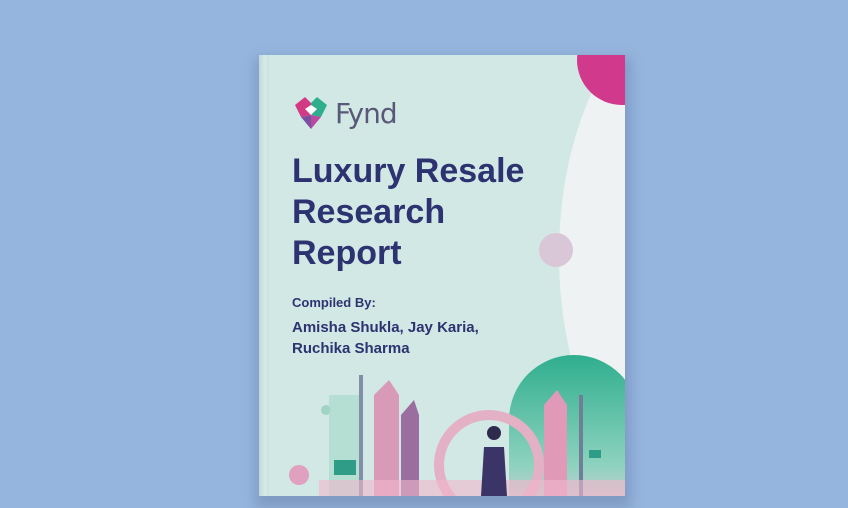 The width and height of the screenshot is (848, 508). I want to click on fynd-logo: Fynd, so click(345, 113).